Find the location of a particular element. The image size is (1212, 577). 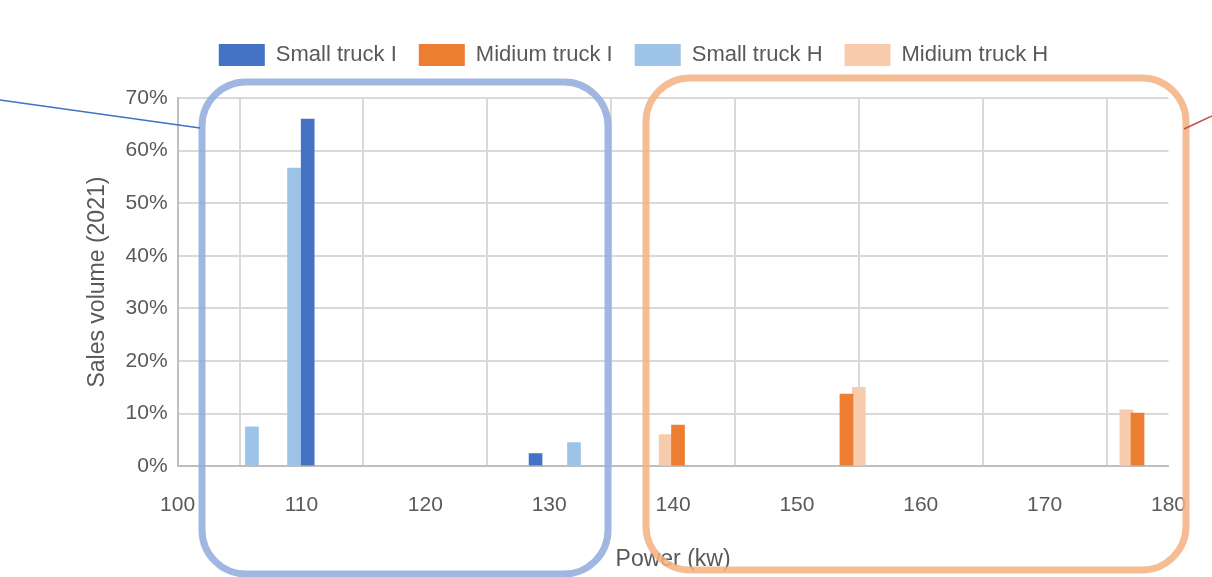

legend-label: Small truck I is located at coordinates (336, 54).